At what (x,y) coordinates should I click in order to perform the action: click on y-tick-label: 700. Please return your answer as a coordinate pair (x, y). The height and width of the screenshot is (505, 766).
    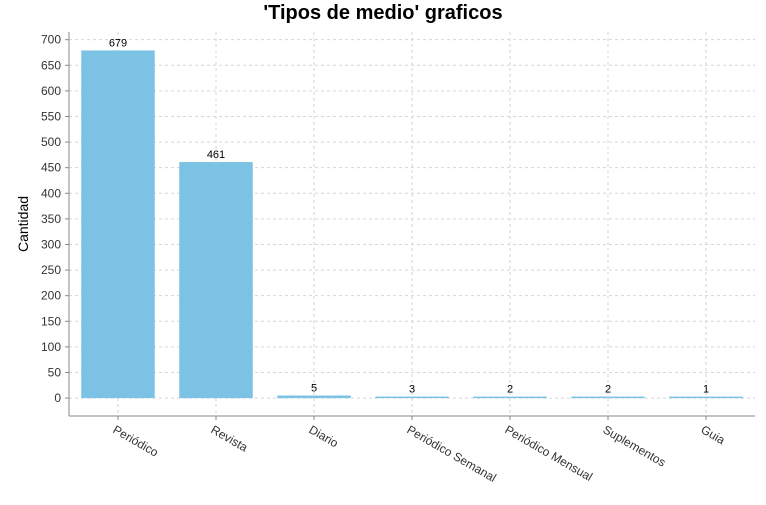
    Looking at the image, I should click on (51, 40).